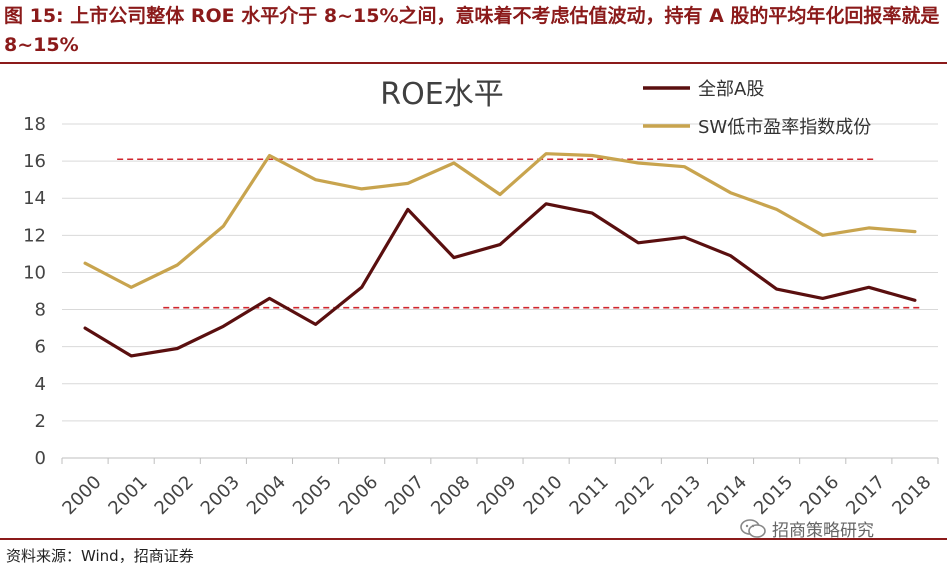 The width and height of the screenshot is (947, 570). I want to click on x-tick-label: 2018, so click(911, 495).